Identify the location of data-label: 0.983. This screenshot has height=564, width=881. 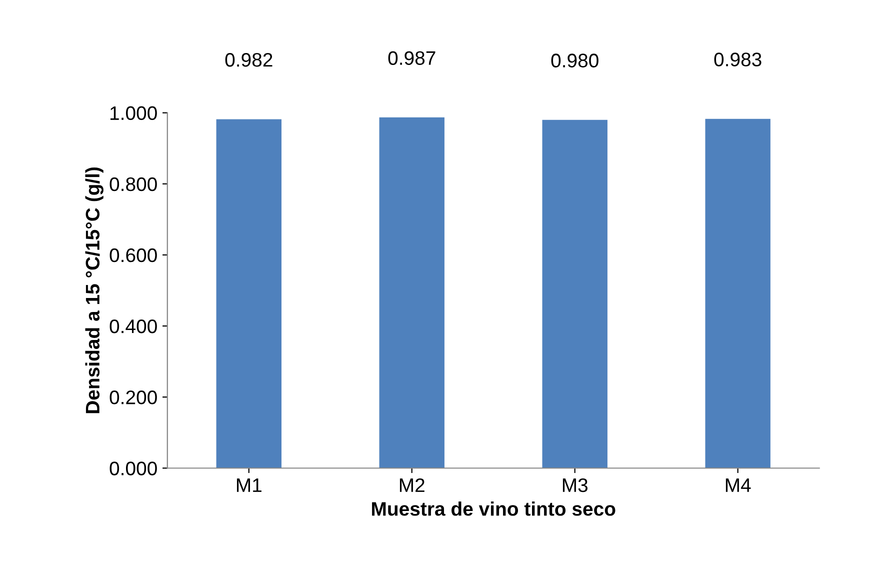
(738, 59).